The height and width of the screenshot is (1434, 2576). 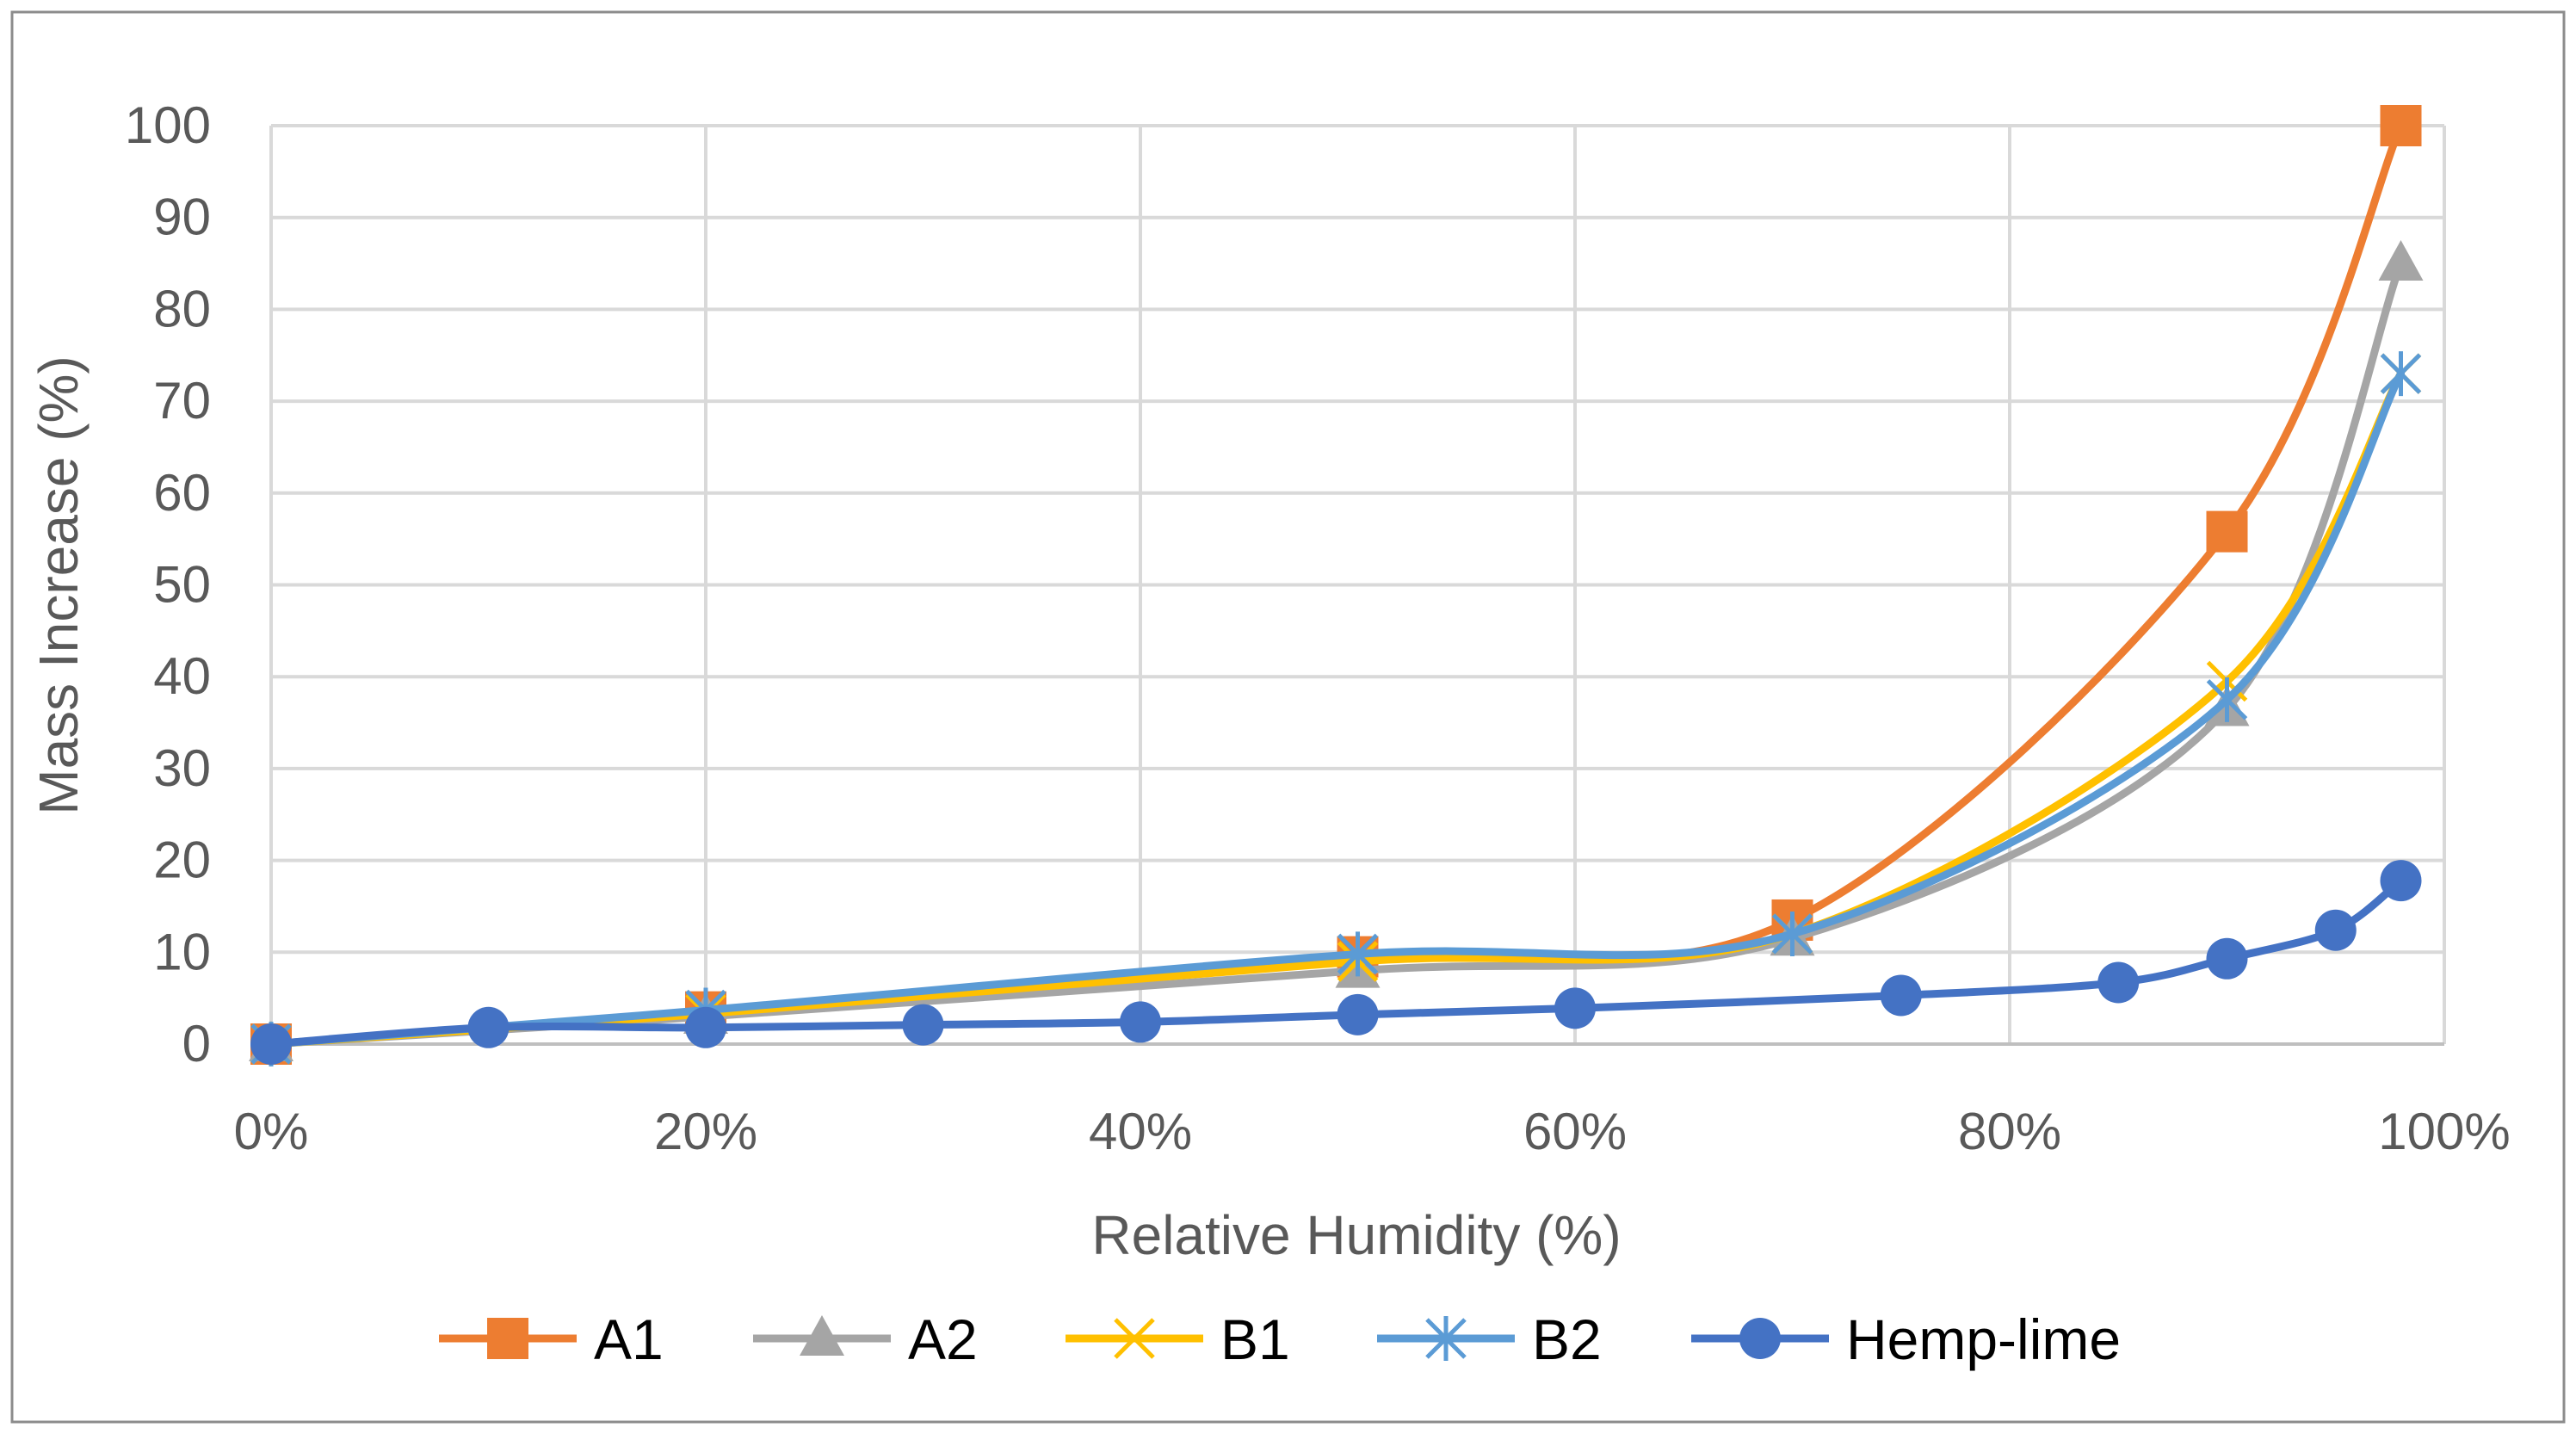 What do you see at coordinates (551, 1339) in the screenshot?
I see `legend-item-a1: A1` at bounding box center [551, 1339].